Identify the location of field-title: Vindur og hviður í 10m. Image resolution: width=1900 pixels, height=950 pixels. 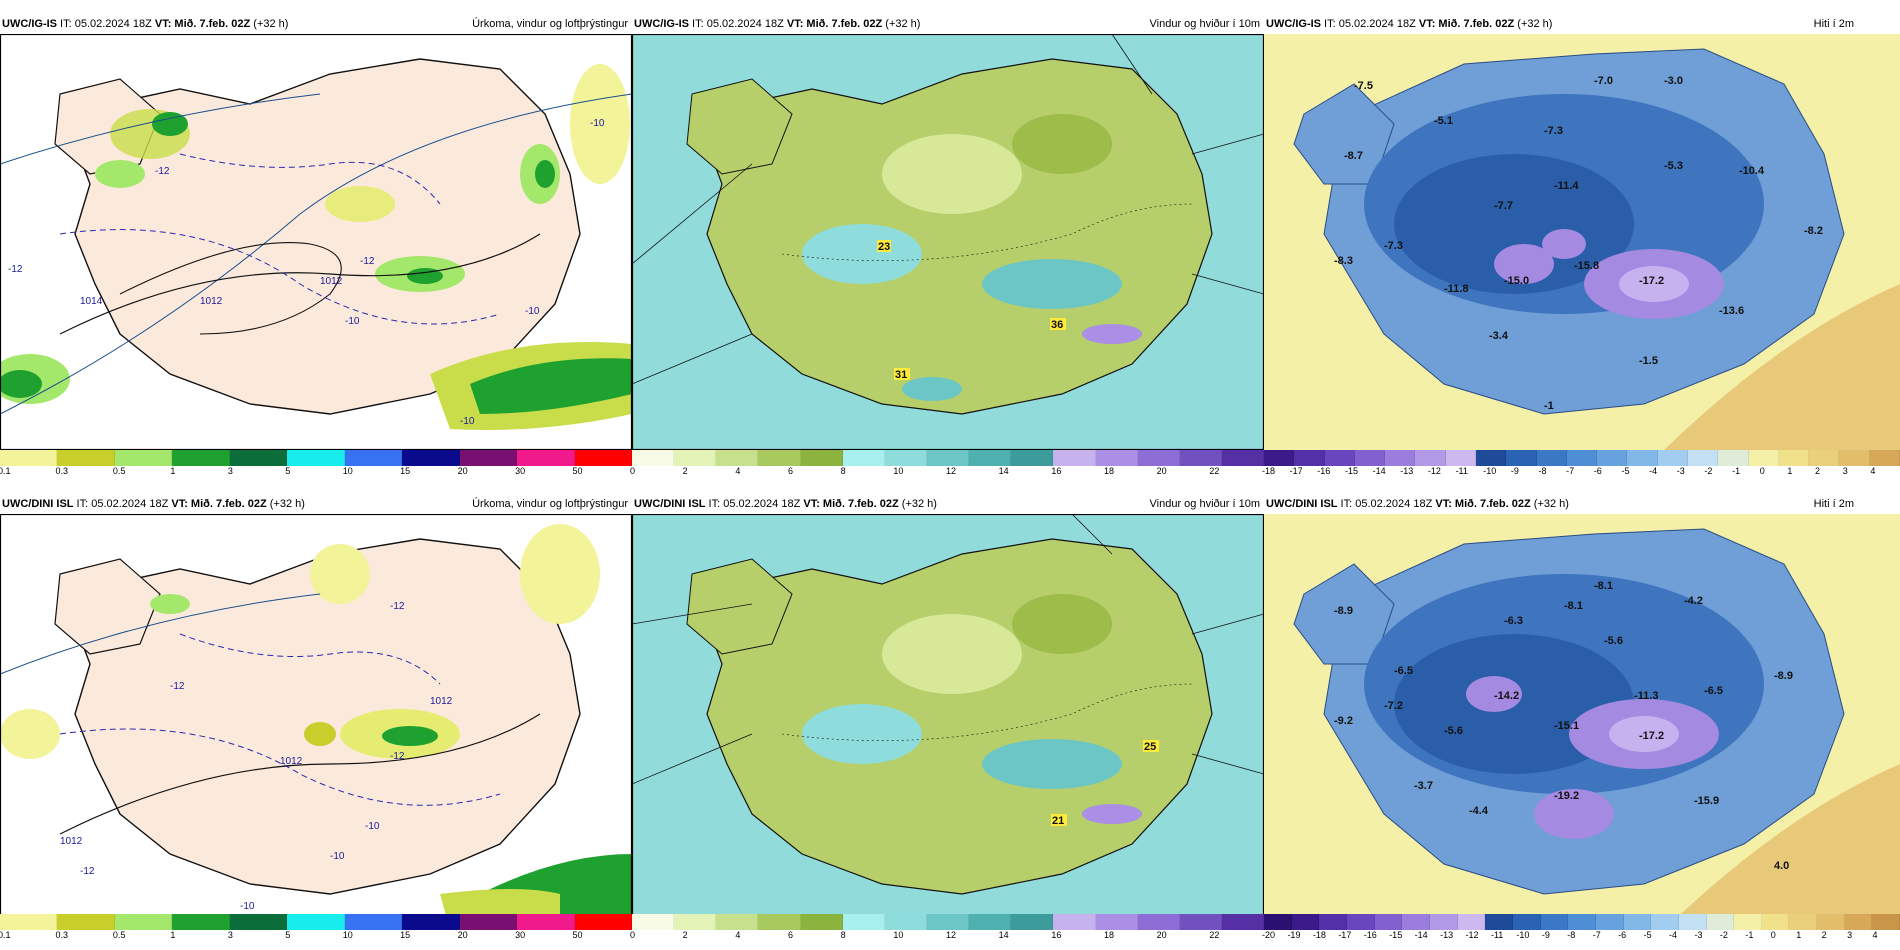
(1204, 504).